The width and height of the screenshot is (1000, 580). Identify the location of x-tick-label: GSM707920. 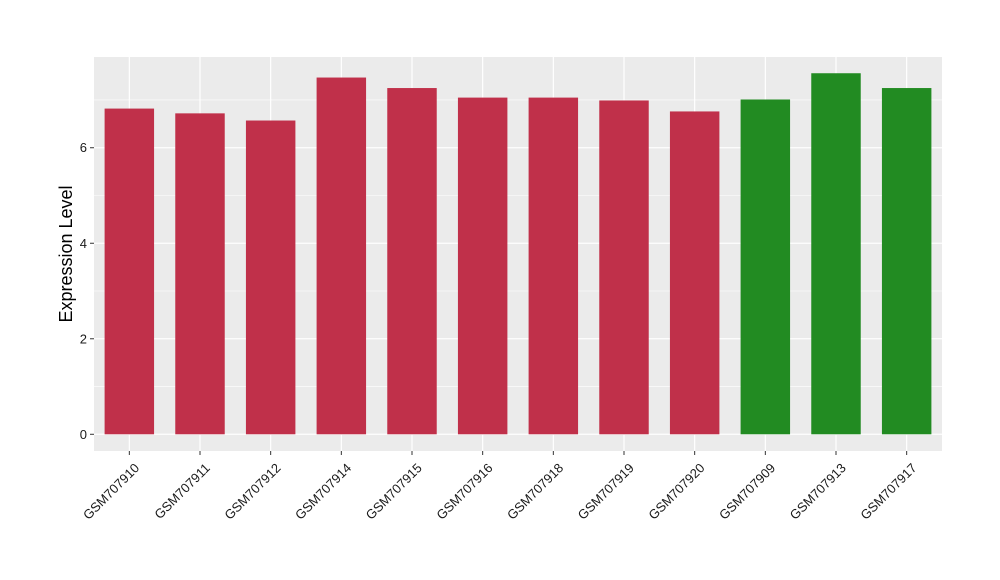
(676, 491).